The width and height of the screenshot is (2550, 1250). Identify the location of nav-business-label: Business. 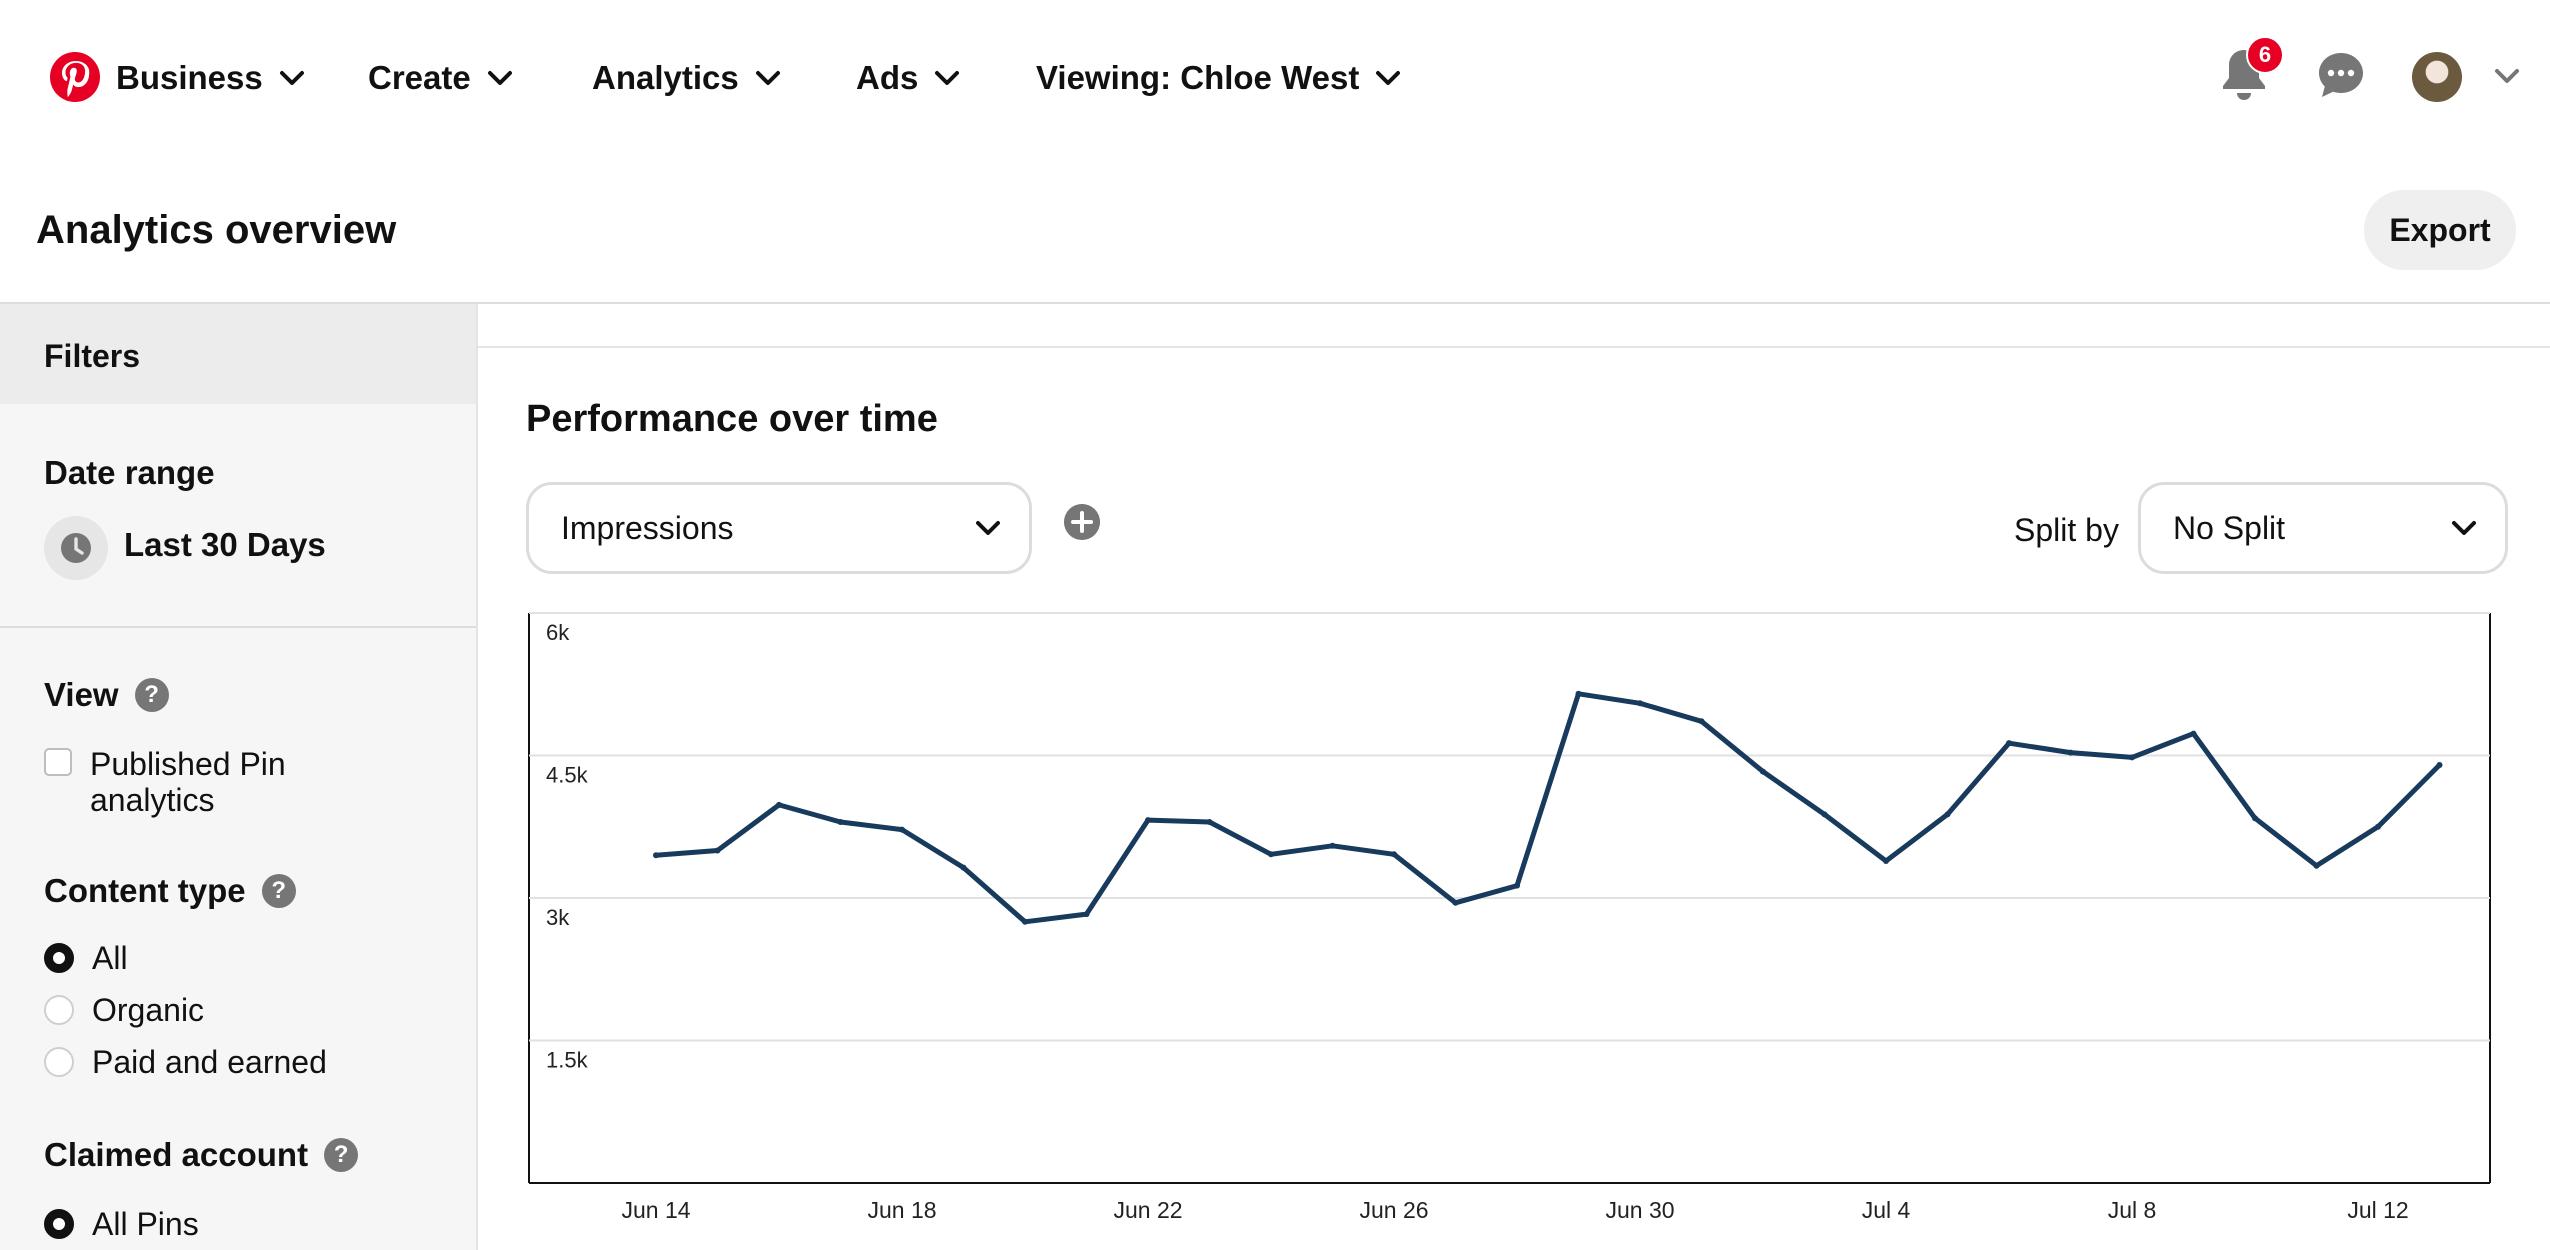
(189, 77).